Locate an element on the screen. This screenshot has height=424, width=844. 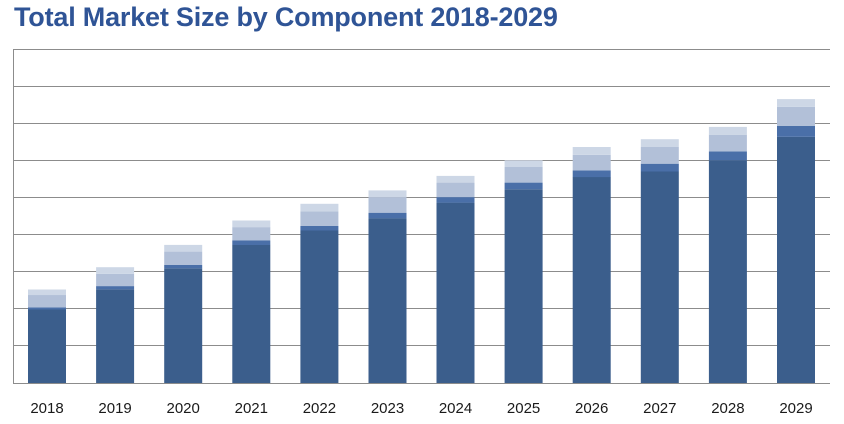
x-tick-label-2020: 2020 is located at coordinates (183, 408).